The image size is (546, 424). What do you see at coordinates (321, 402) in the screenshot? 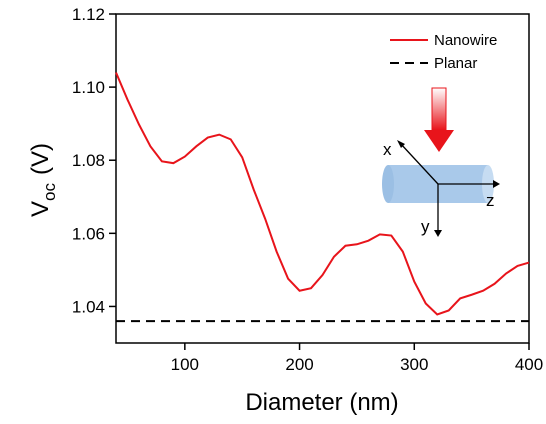
I see `x-axis-title: Diameter (nm)` at bounding box center [321, 402].